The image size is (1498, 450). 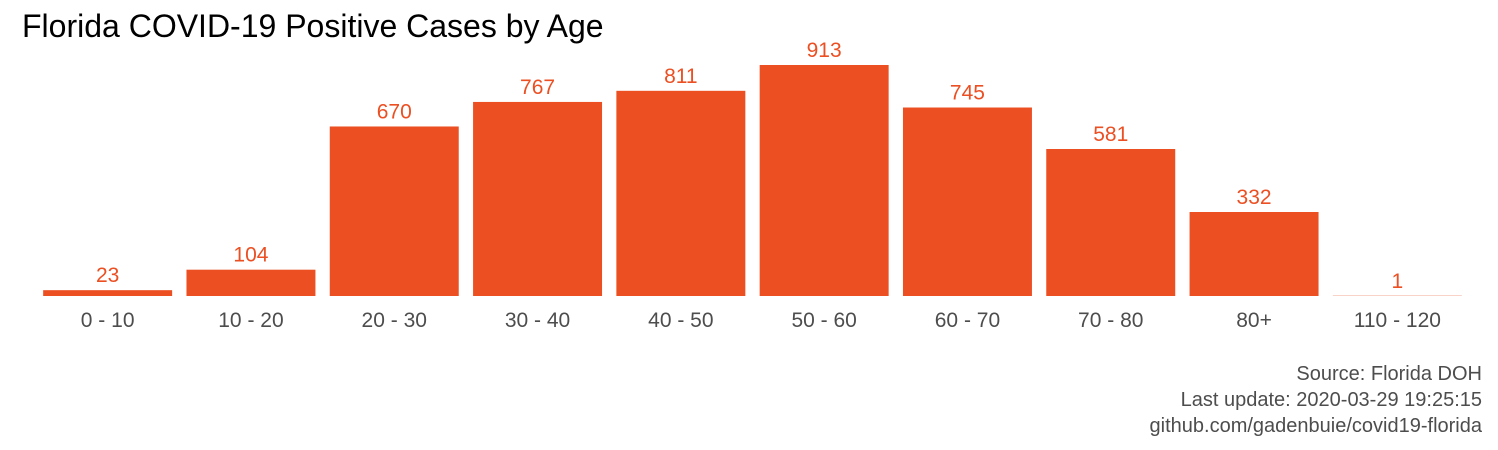 I want to click on caption-repo-link: github.com/gadenbuie/covid19-florida, so click(x=1315, y=426).